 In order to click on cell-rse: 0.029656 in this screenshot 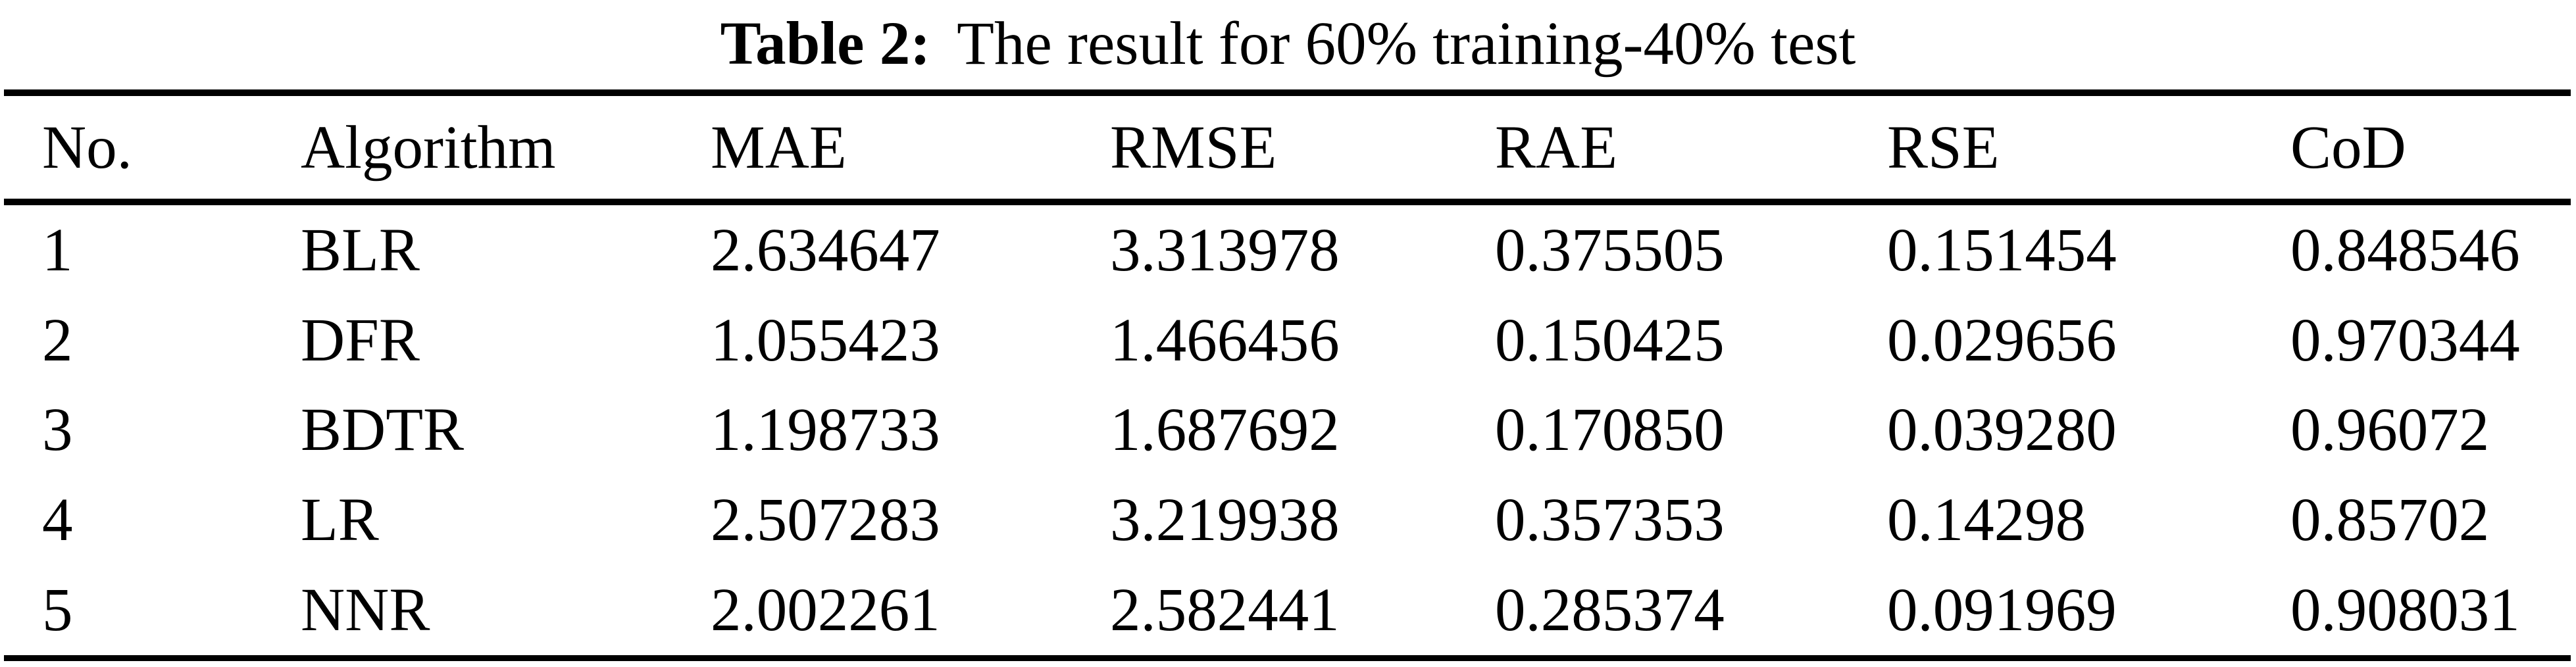, I will do `click(2002, 340)`.